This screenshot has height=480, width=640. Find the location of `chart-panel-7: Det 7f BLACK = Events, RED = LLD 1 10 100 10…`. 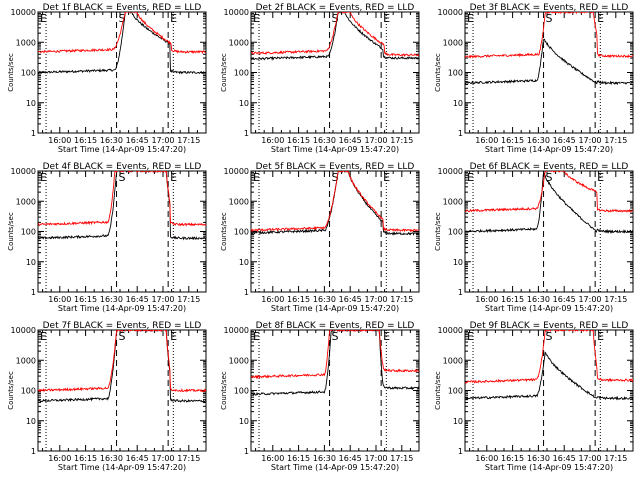

chart-panel-7: Det 7f BLACK = Events, RED = LLD 1 10 100 10… is located at coordinates (107, 396).